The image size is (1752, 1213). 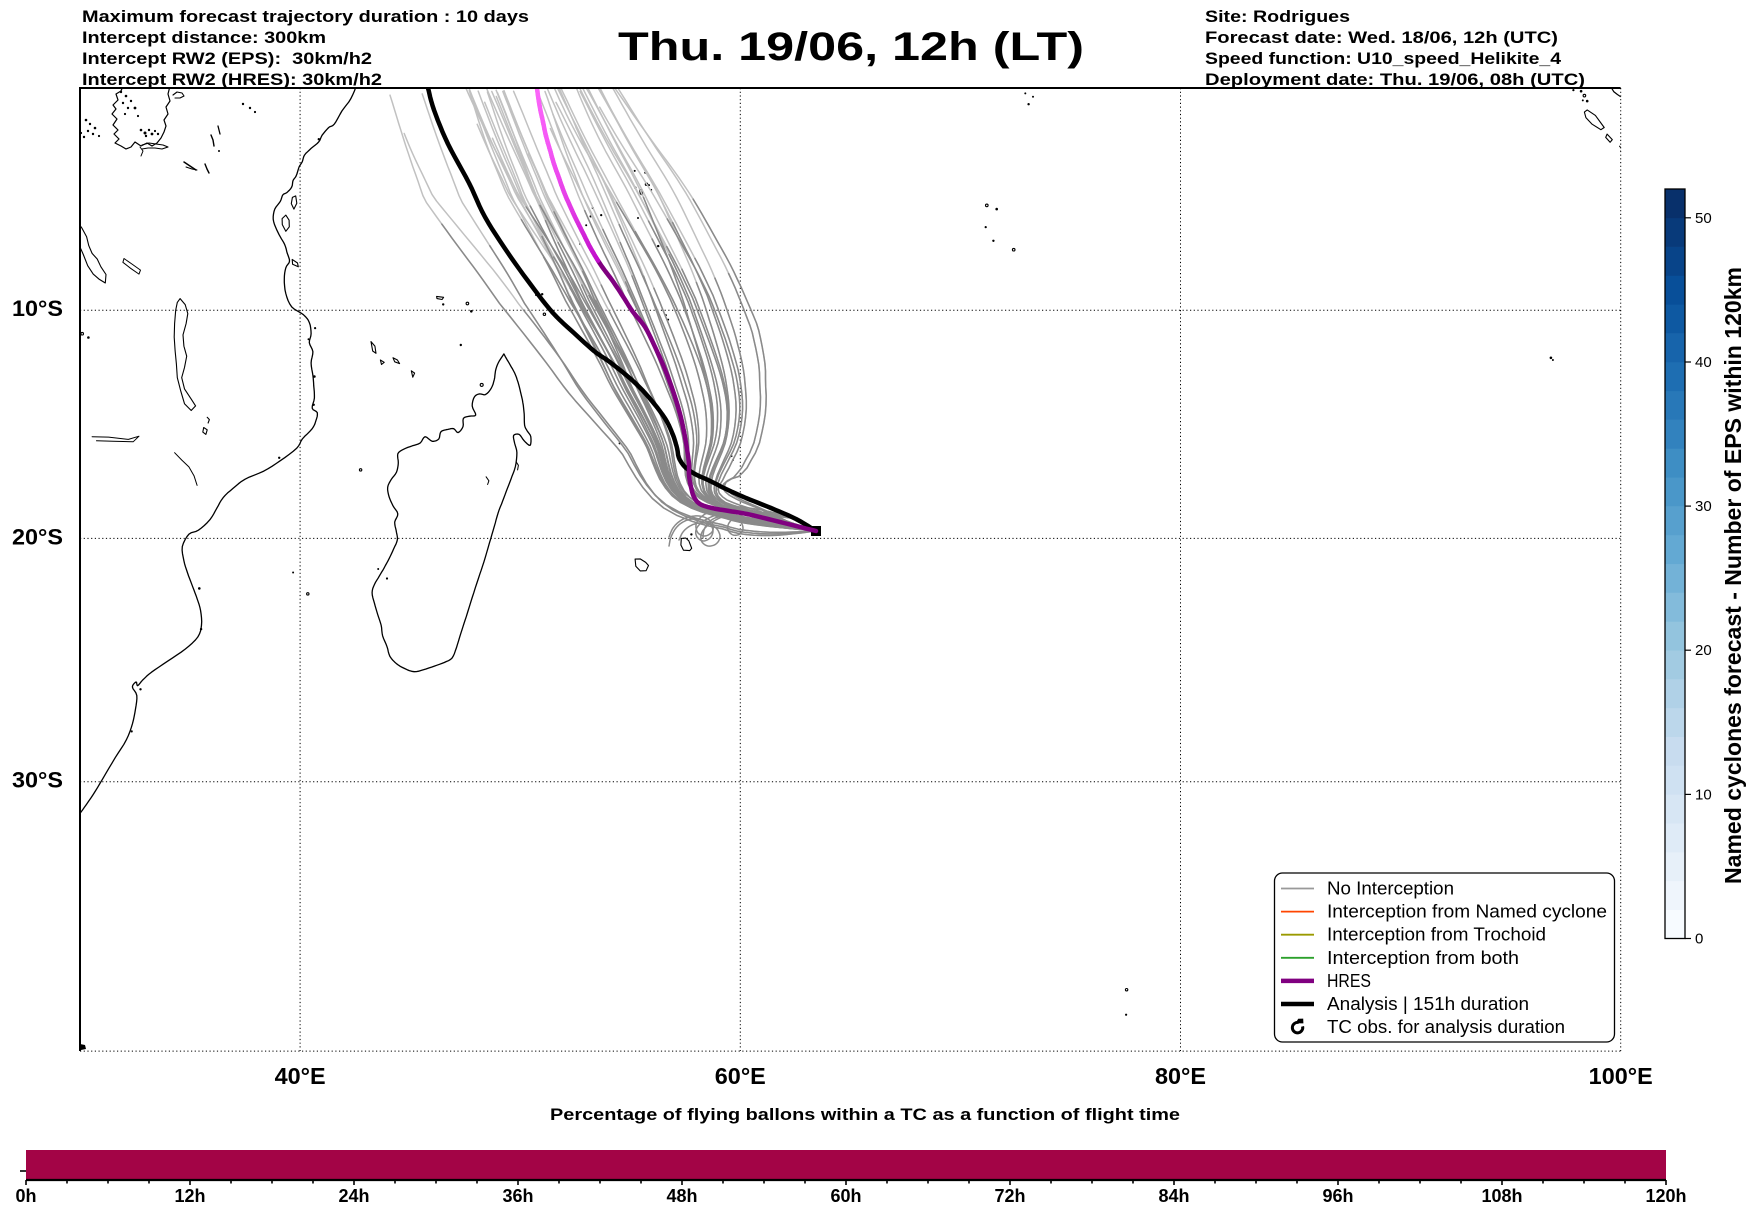 What do you see at coordinates (37, 308) in the screenshot?
I see `svg-text: 10°S` at bounding box center [37, 308].